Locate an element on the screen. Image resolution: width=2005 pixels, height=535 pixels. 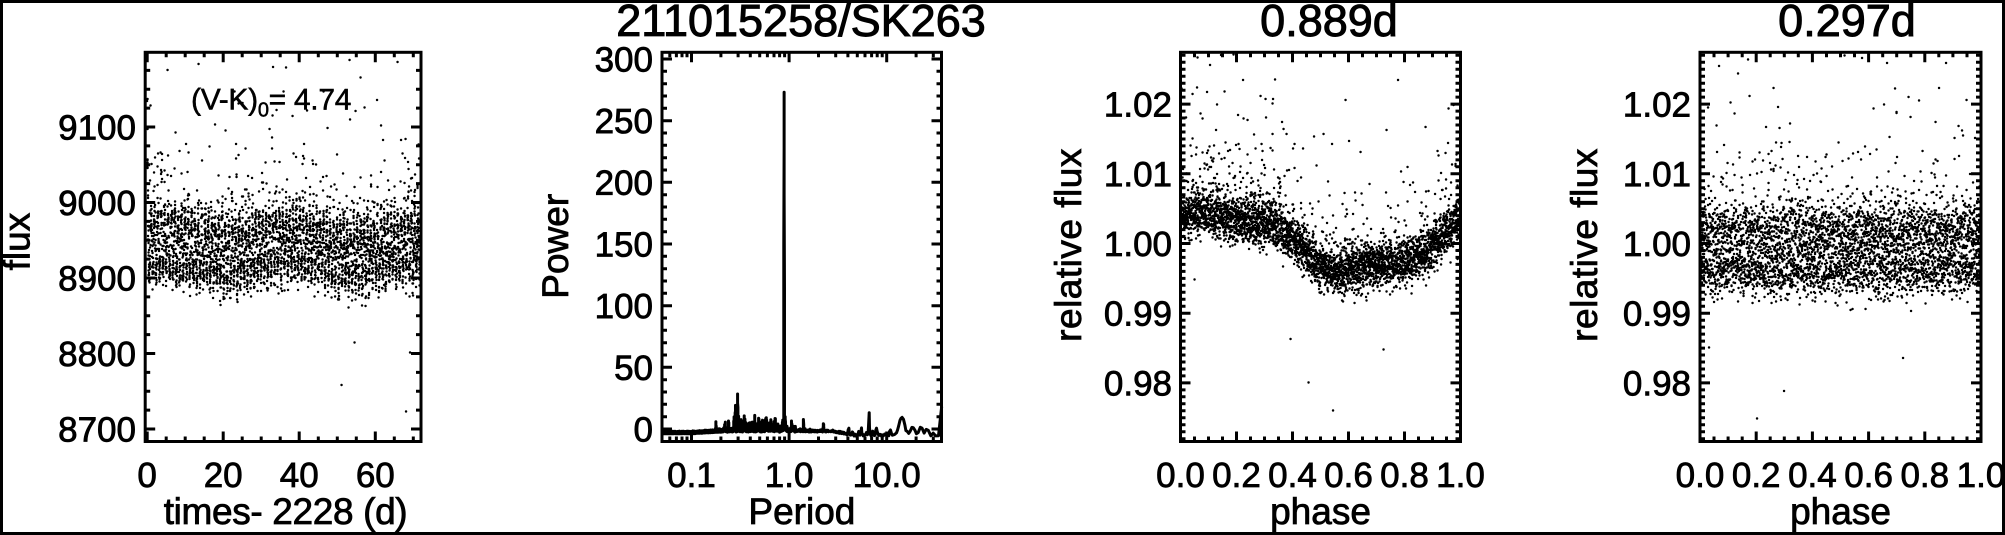
svg-text: 50 is located at coordinates (633, 368).